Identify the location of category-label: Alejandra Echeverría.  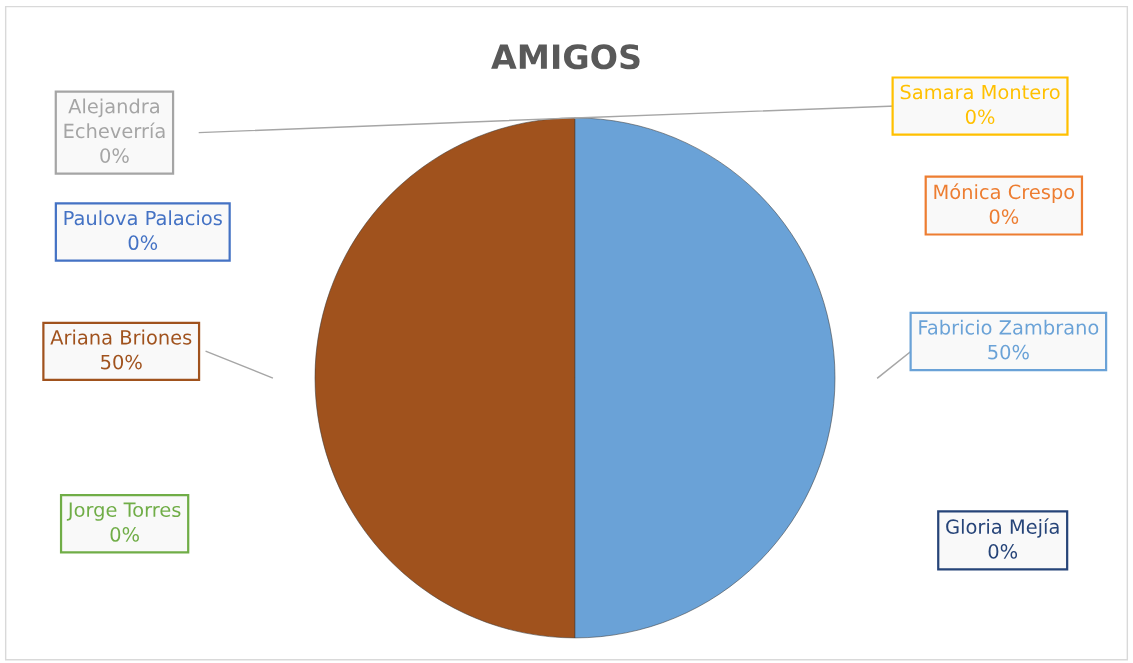
(114, 118).